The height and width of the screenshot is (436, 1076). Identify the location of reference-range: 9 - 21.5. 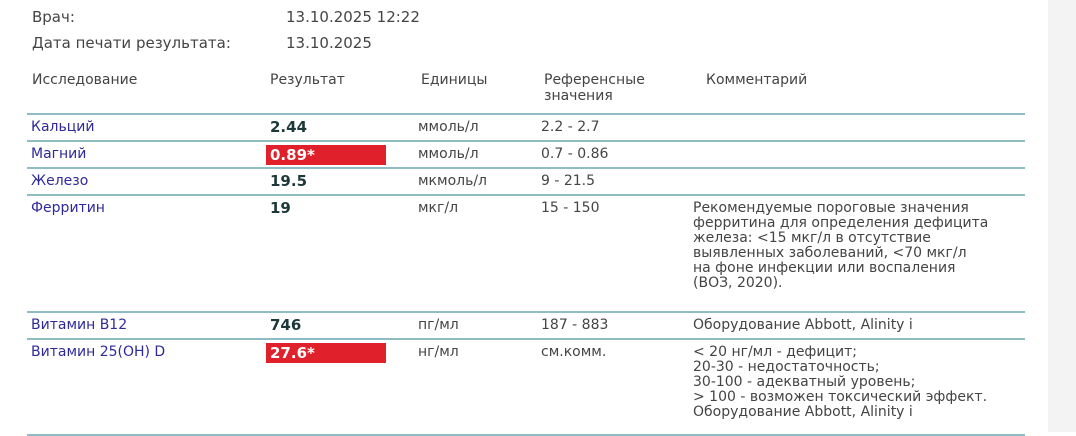
(568, 181).